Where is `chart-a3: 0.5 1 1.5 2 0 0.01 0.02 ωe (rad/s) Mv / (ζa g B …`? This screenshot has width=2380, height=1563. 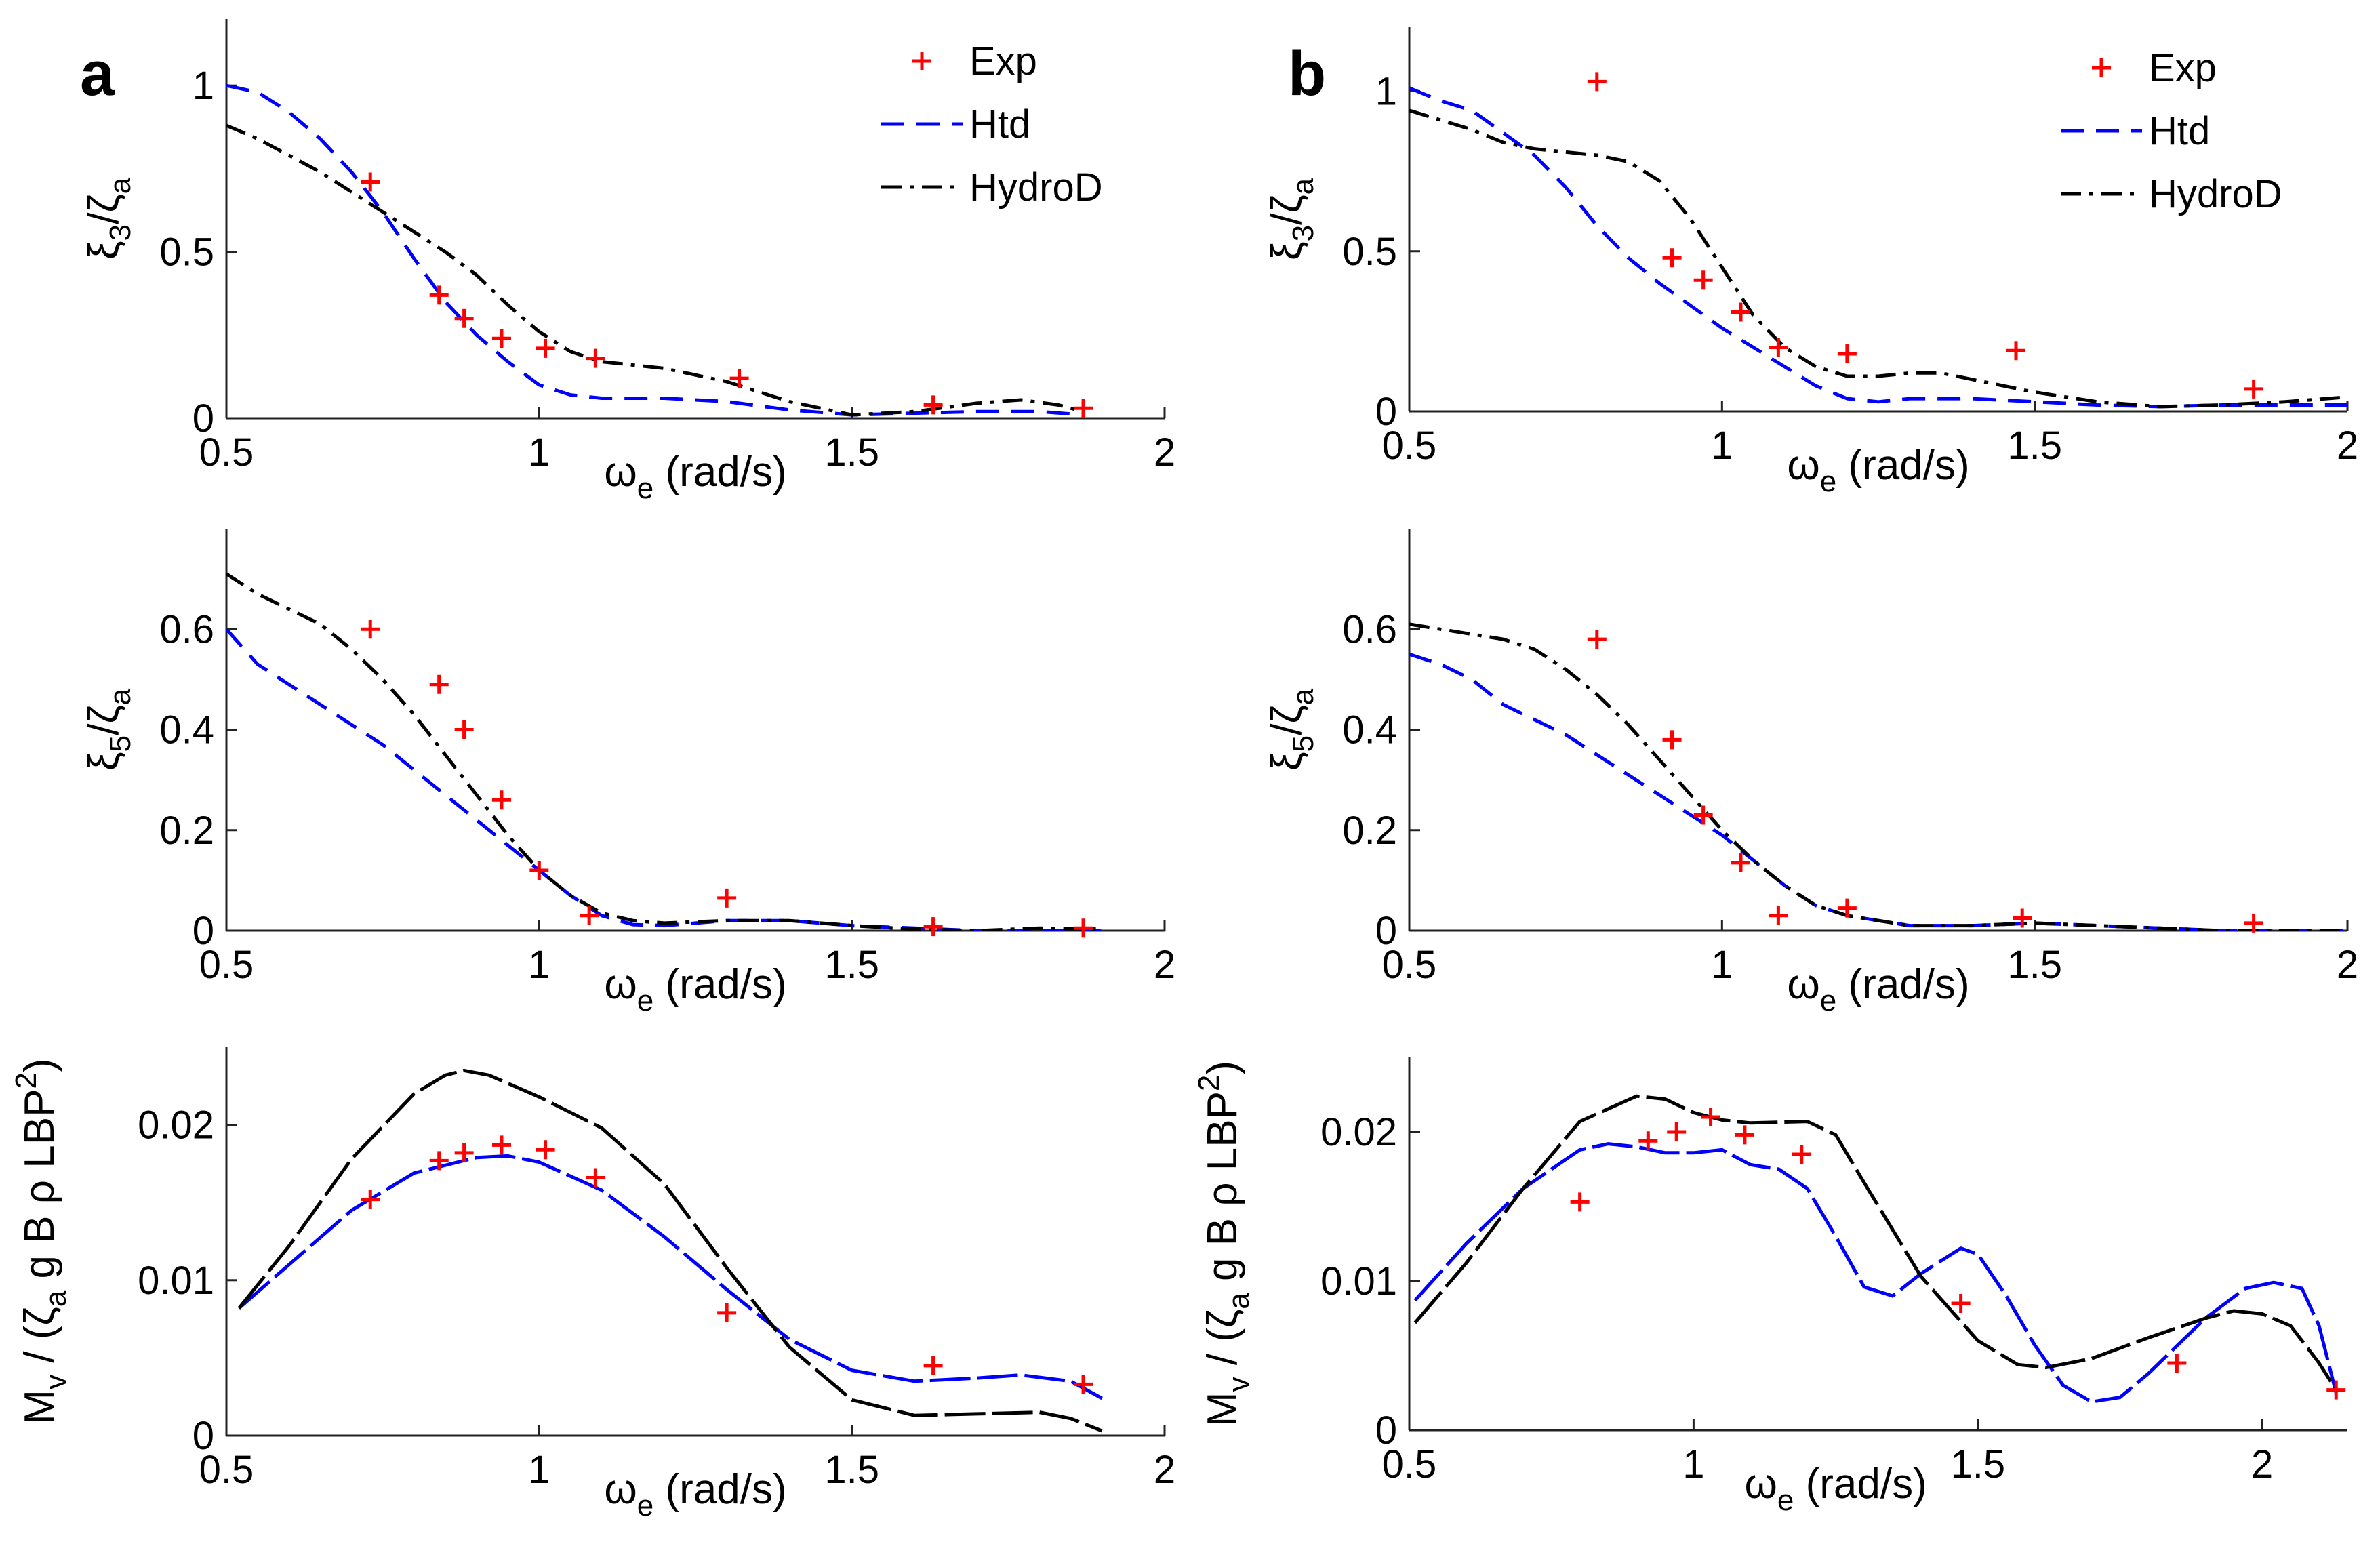
chart-a3: 0.5 1 1.5 2 0 0.01 0.02 ωe (rad/s) Mv / (ζa g B … is located at coordinates (592, 1284).